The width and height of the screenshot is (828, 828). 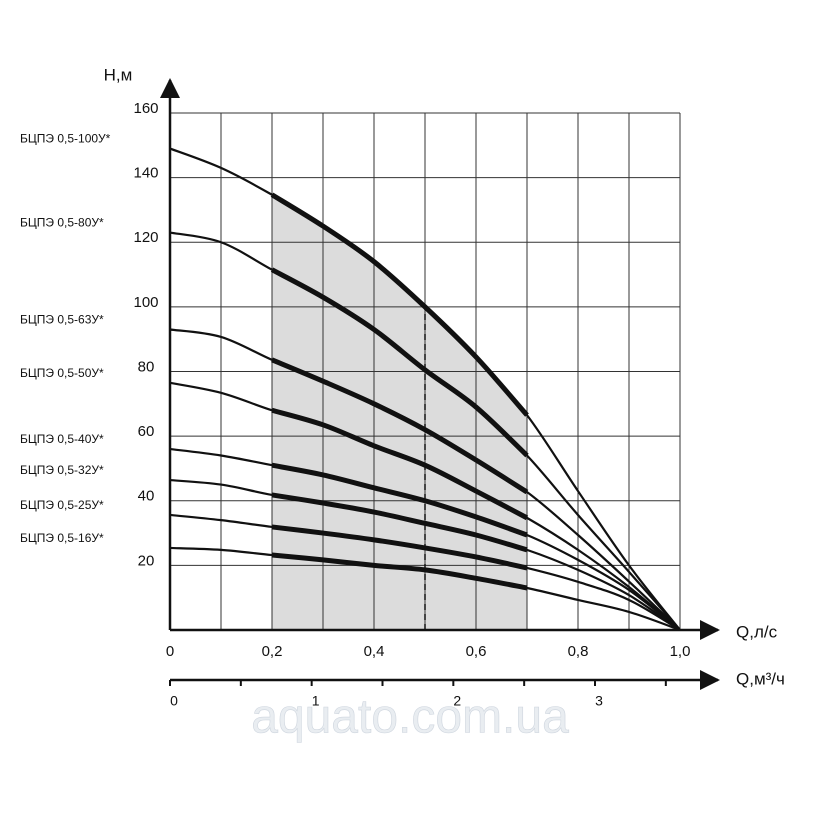 What do you see at coordinates (62, 470) in the screenshot?
I see `legend-label: БЦПЭ 0,5-32У*` at bounding box center [62, 470].